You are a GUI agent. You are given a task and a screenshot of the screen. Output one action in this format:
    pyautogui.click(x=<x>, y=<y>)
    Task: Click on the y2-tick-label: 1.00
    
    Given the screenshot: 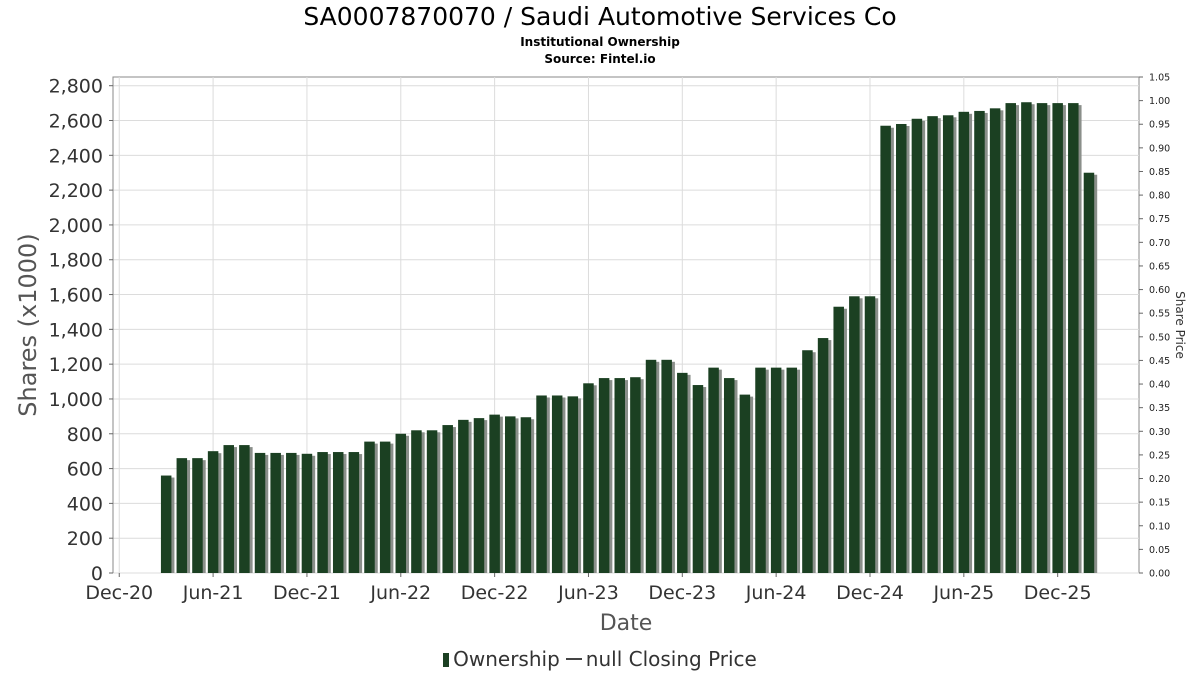 What is the action you would take?
    pyautogui.click(x=1159, y=101)
    